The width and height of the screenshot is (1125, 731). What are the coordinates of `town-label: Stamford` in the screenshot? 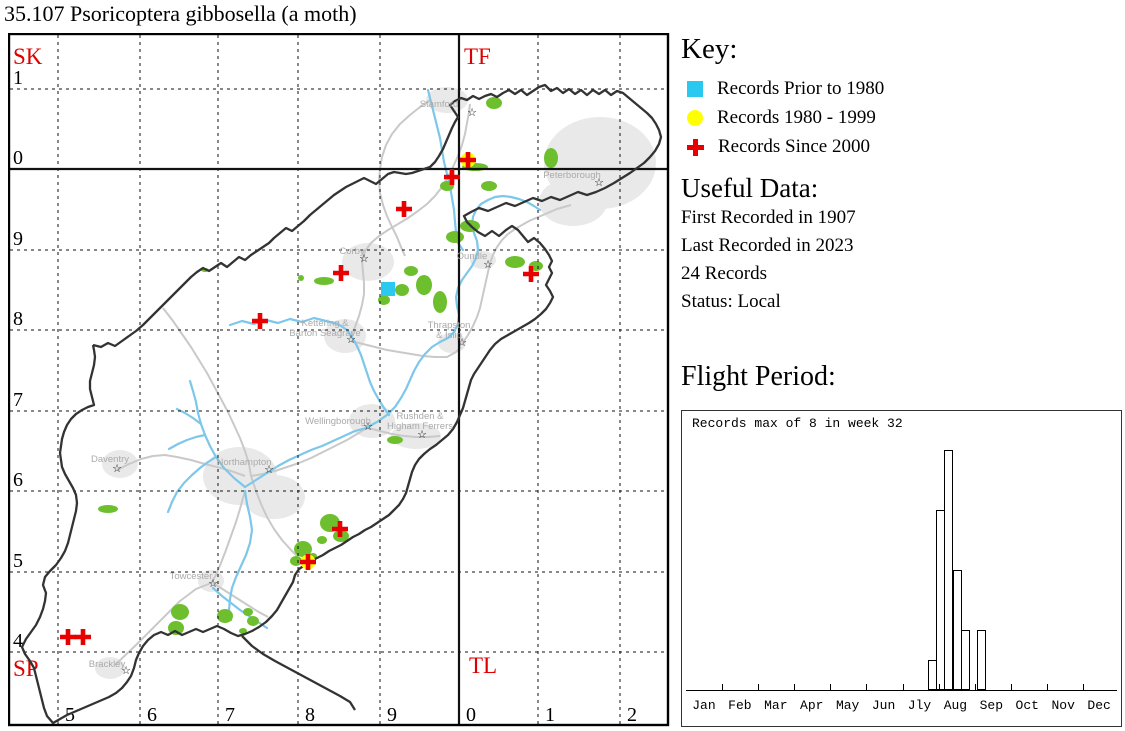 It's located at (439, 104).